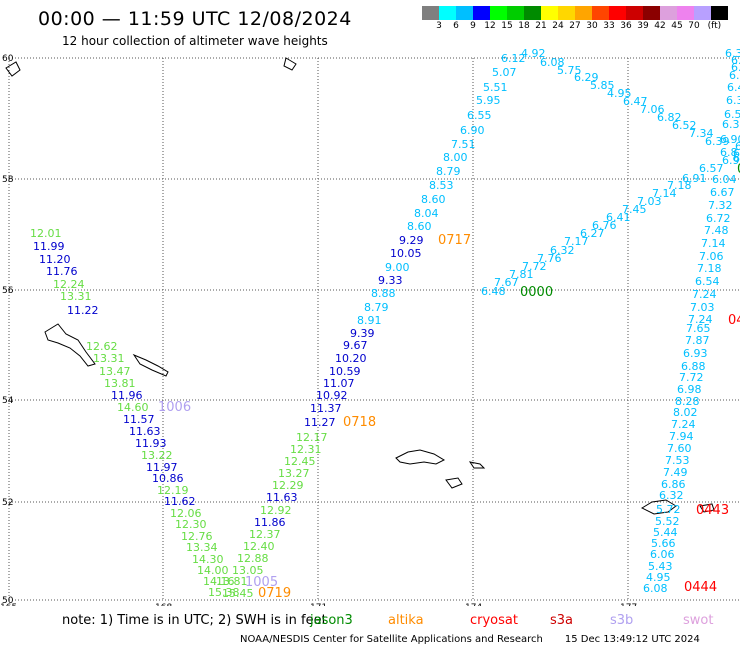  I want to click on wave-height-value: 12.17, so click(312, 437).